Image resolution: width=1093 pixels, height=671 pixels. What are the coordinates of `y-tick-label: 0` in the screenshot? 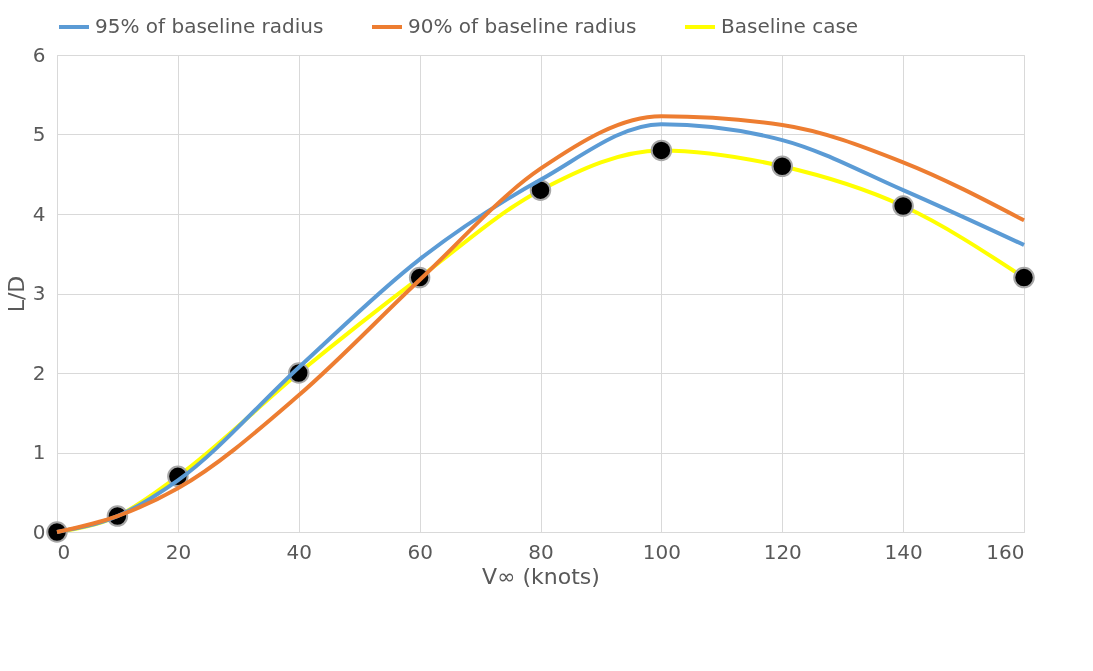 It's located at (39, 531).